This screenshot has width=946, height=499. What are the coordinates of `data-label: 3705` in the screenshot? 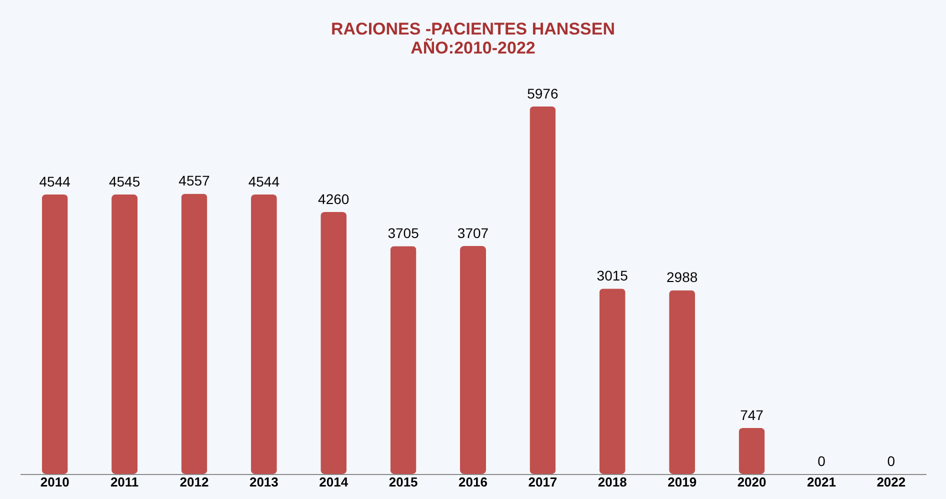 It's located at (404, 233).